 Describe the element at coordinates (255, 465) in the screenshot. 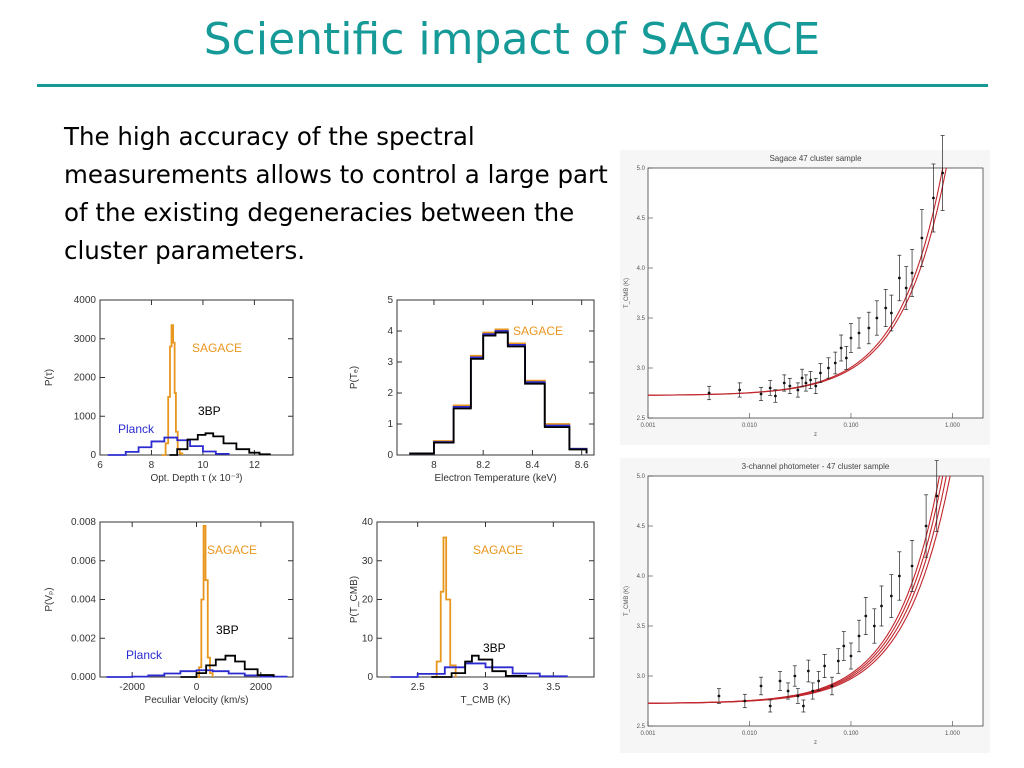

I see `x-tick-label: 12` at that location.